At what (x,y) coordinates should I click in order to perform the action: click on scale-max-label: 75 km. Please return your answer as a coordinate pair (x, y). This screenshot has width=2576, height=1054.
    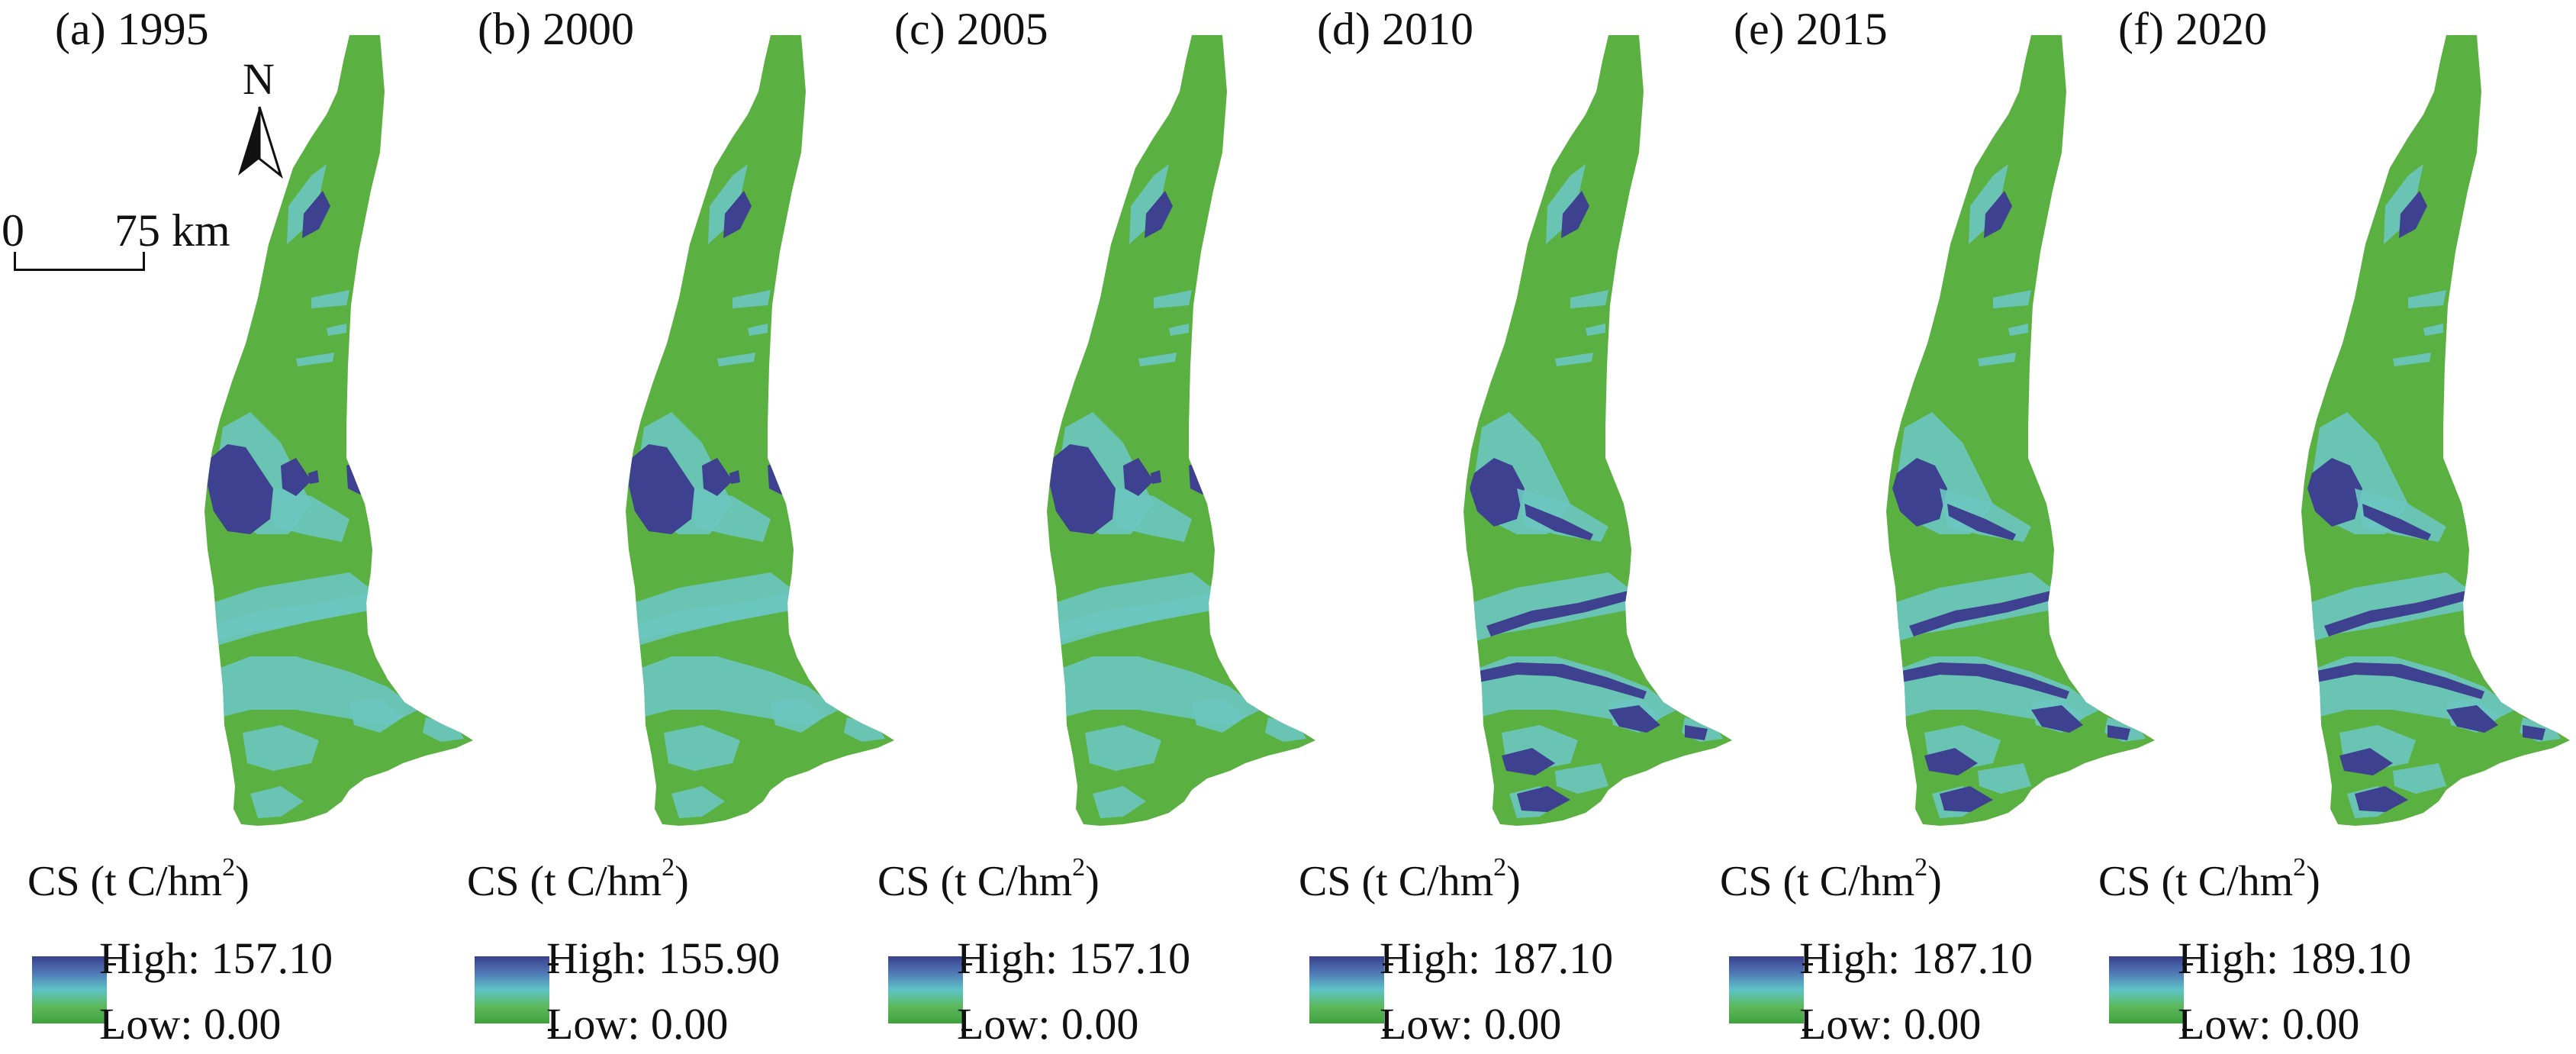
    Looking at the image, I should click on (172, 230).